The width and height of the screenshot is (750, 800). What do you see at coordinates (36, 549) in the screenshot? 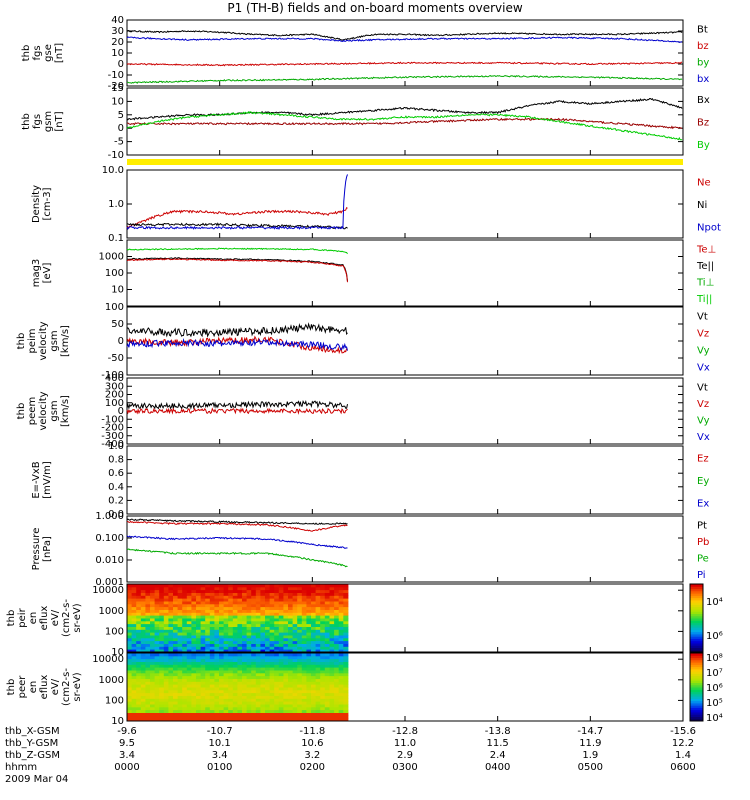
I see `y-axis-label: Pressure` at bounding box center [36, 549].